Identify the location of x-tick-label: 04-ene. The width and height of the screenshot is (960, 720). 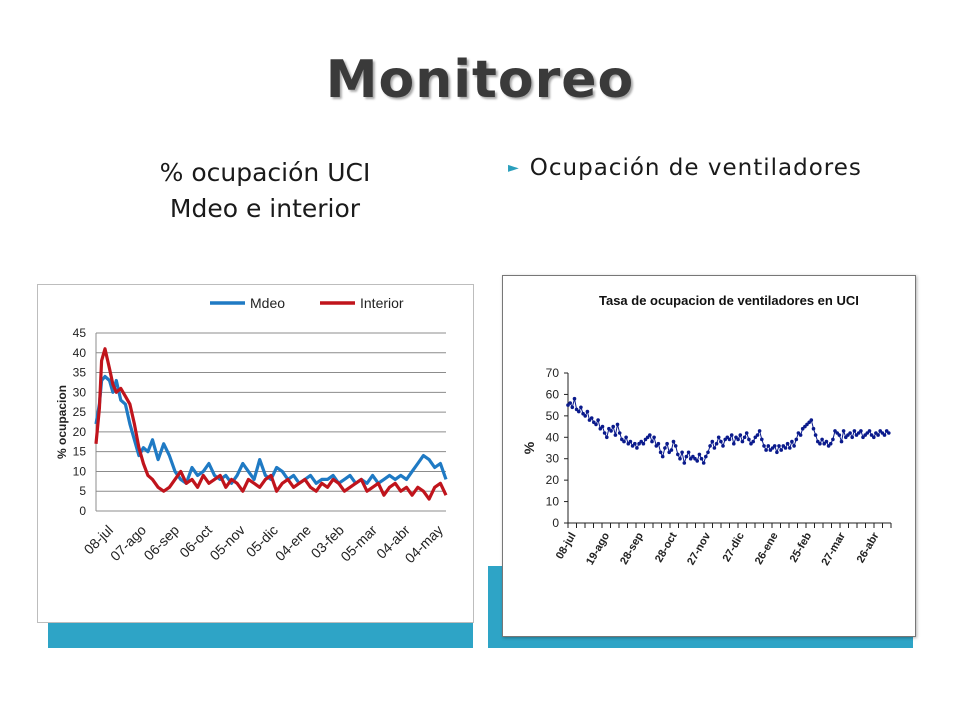
(293, 543).